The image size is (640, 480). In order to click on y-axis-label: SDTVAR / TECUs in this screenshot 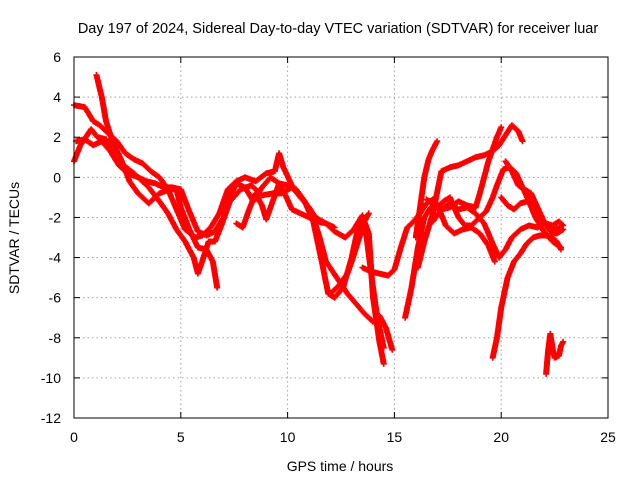, I will do `click(14, 238)`.